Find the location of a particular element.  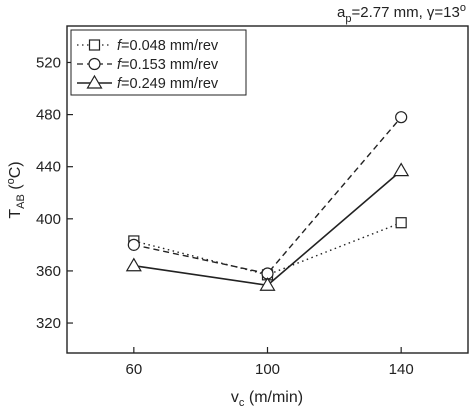

y-tick-label: 520 is located at coordinates (48, 62).